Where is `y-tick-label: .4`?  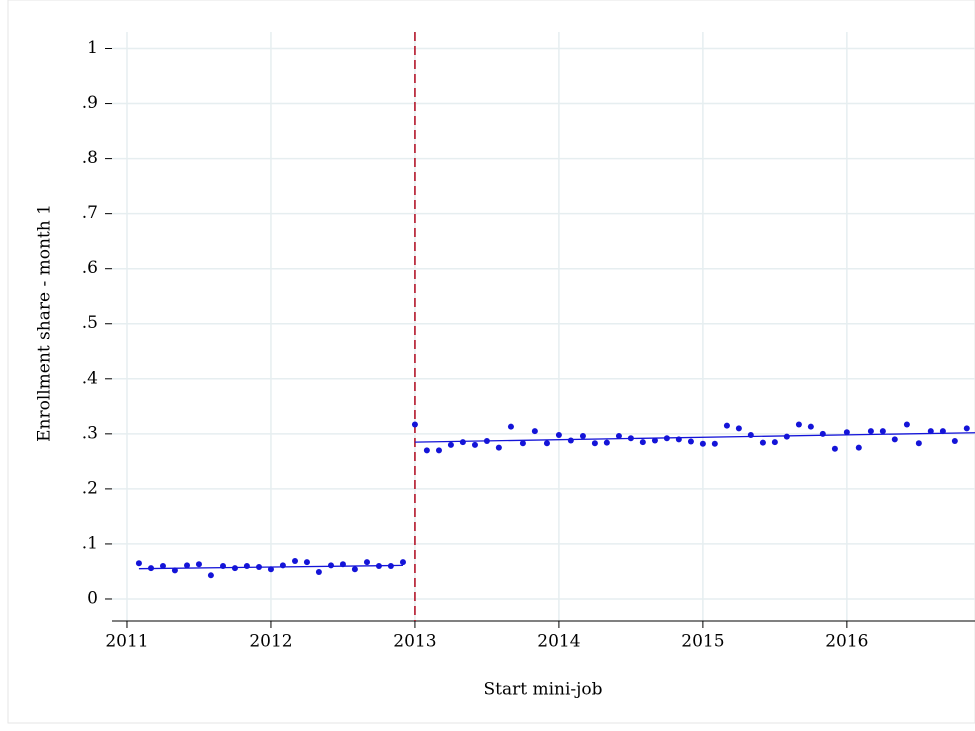 y-tick-label: .4 is located at coordinates (90, 378).